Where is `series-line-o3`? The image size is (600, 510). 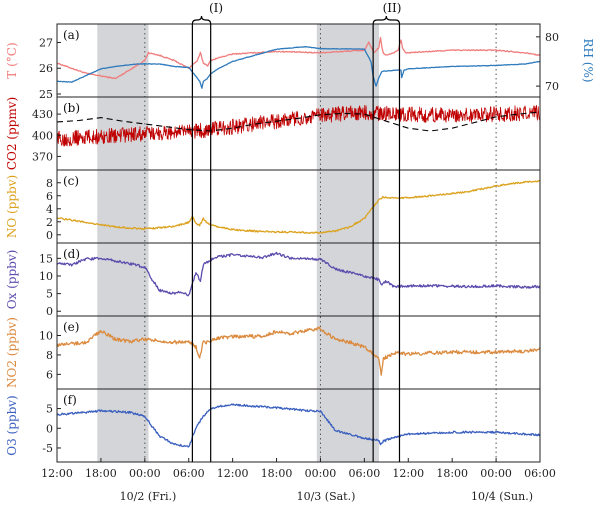
series-line-o3 is located at coordinates (298, 425).